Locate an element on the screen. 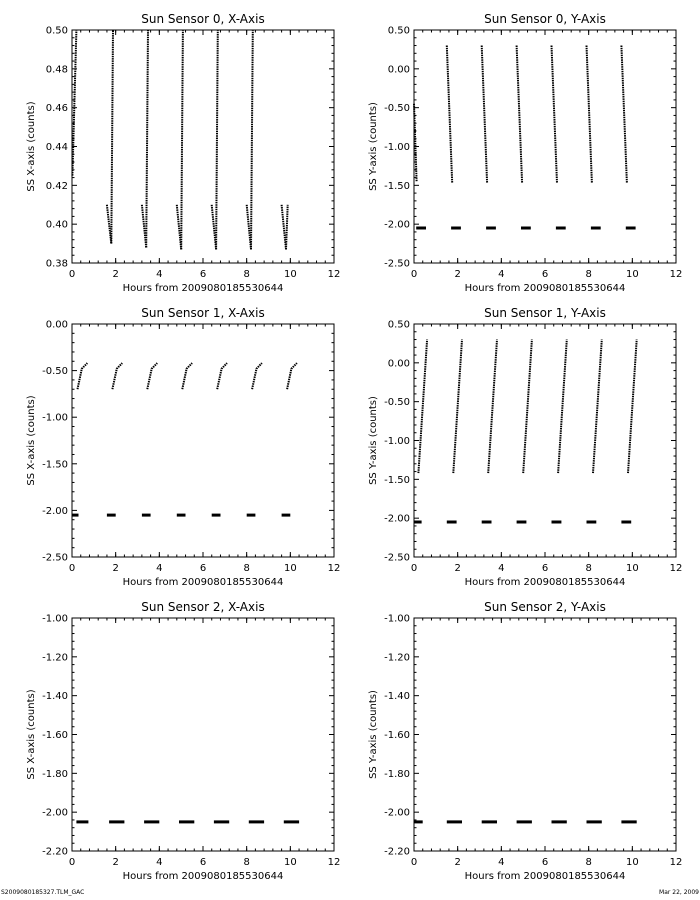 The image size is (700, 900). chart-title: Sun Sensor 0, X-Axis is located at coordinates (202, 19).